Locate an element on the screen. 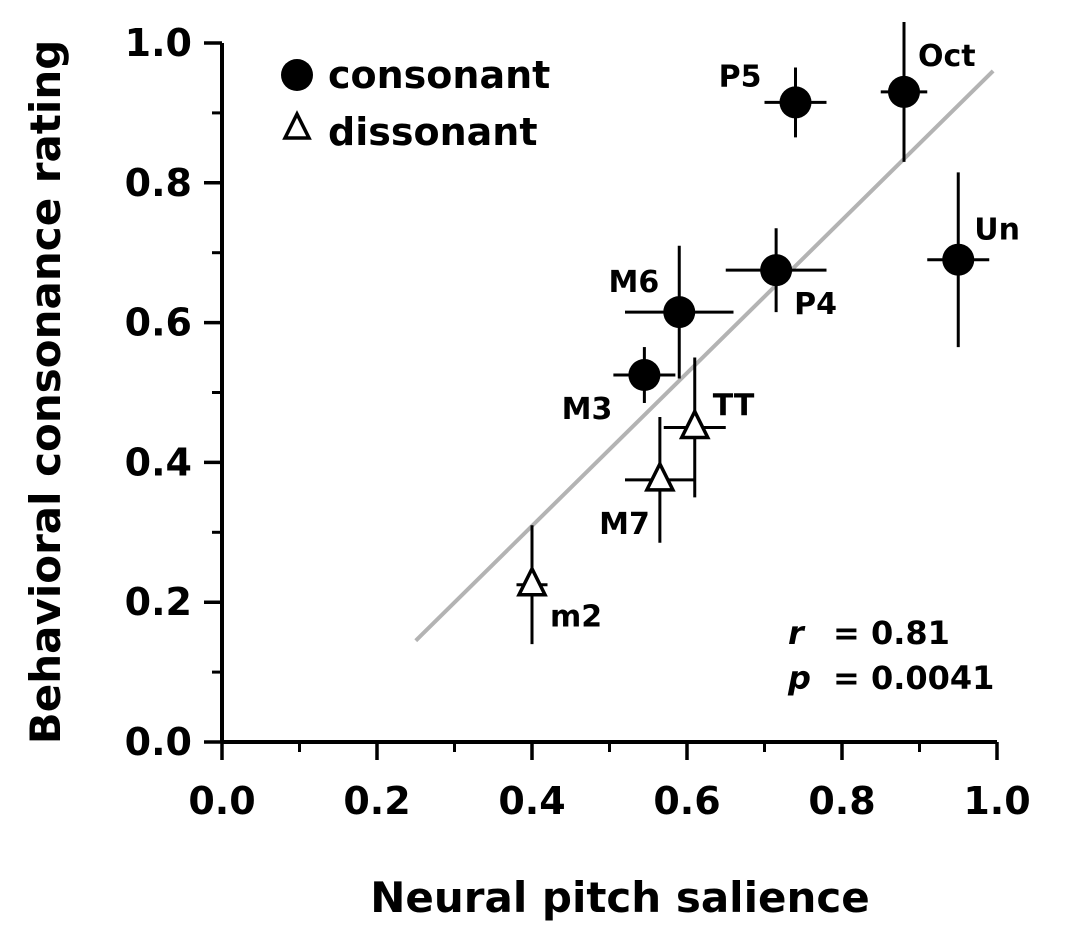  point-label-p5: P5 is located at coordinates (740, 76).